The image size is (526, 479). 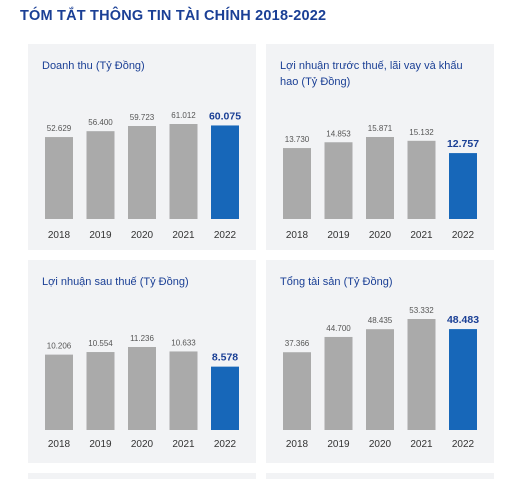 What do you see at coordinates (263, 474) in the screenshot?
I see `bottom-strip` at bounding box center [263, 474].